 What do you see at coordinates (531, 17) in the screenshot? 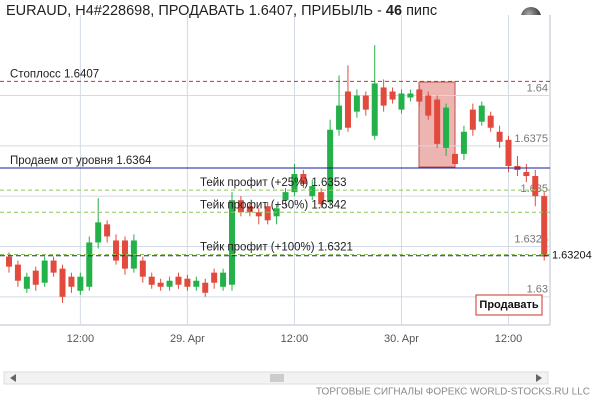
I see `globe-icon` at bounding box center [531, 17].